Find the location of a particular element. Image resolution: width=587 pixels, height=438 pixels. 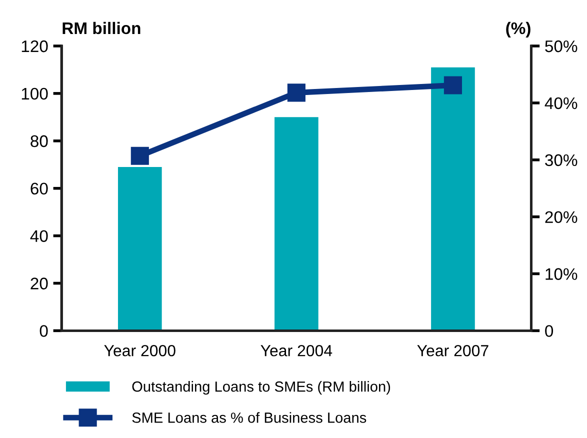

y2-axis-title: (%) is located at coordinates (518, 30).